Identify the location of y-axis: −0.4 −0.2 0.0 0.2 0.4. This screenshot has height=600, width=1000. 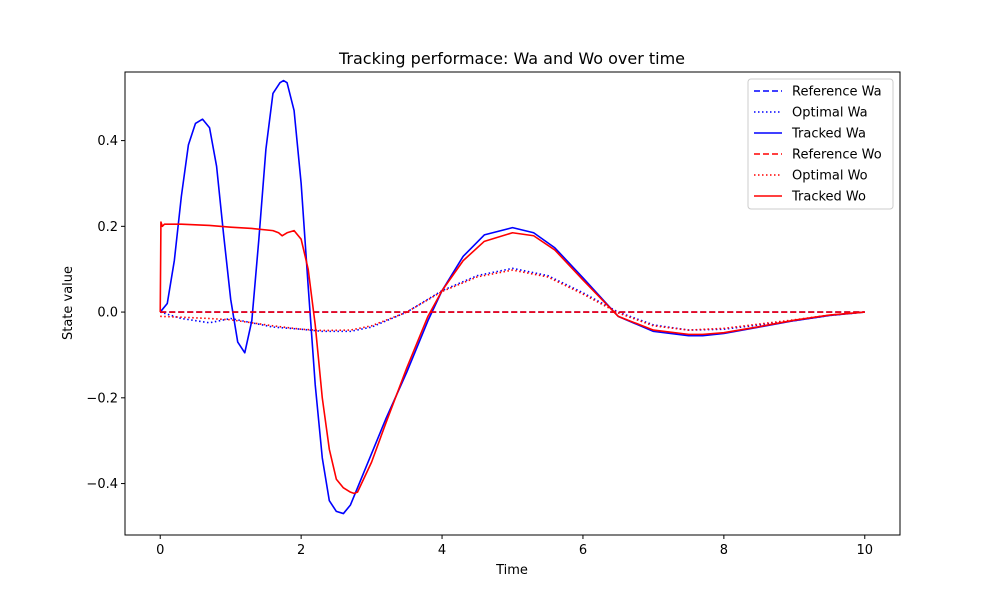
(105, 313).